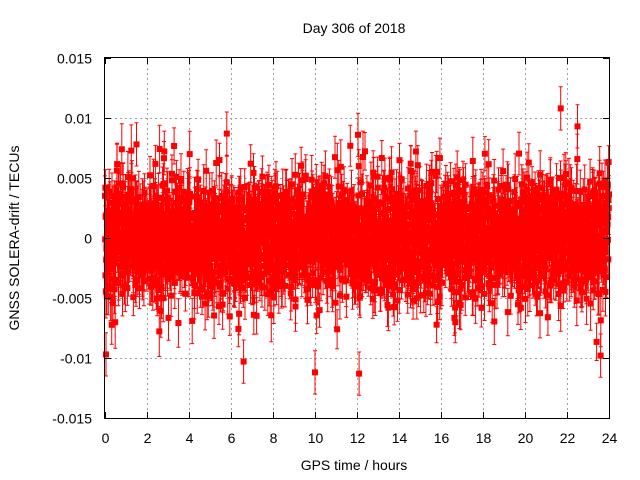  Describe the element at coordinates (354, 465) in the screenshot. I see `x-axis-title: GPS time / hours` at that location.